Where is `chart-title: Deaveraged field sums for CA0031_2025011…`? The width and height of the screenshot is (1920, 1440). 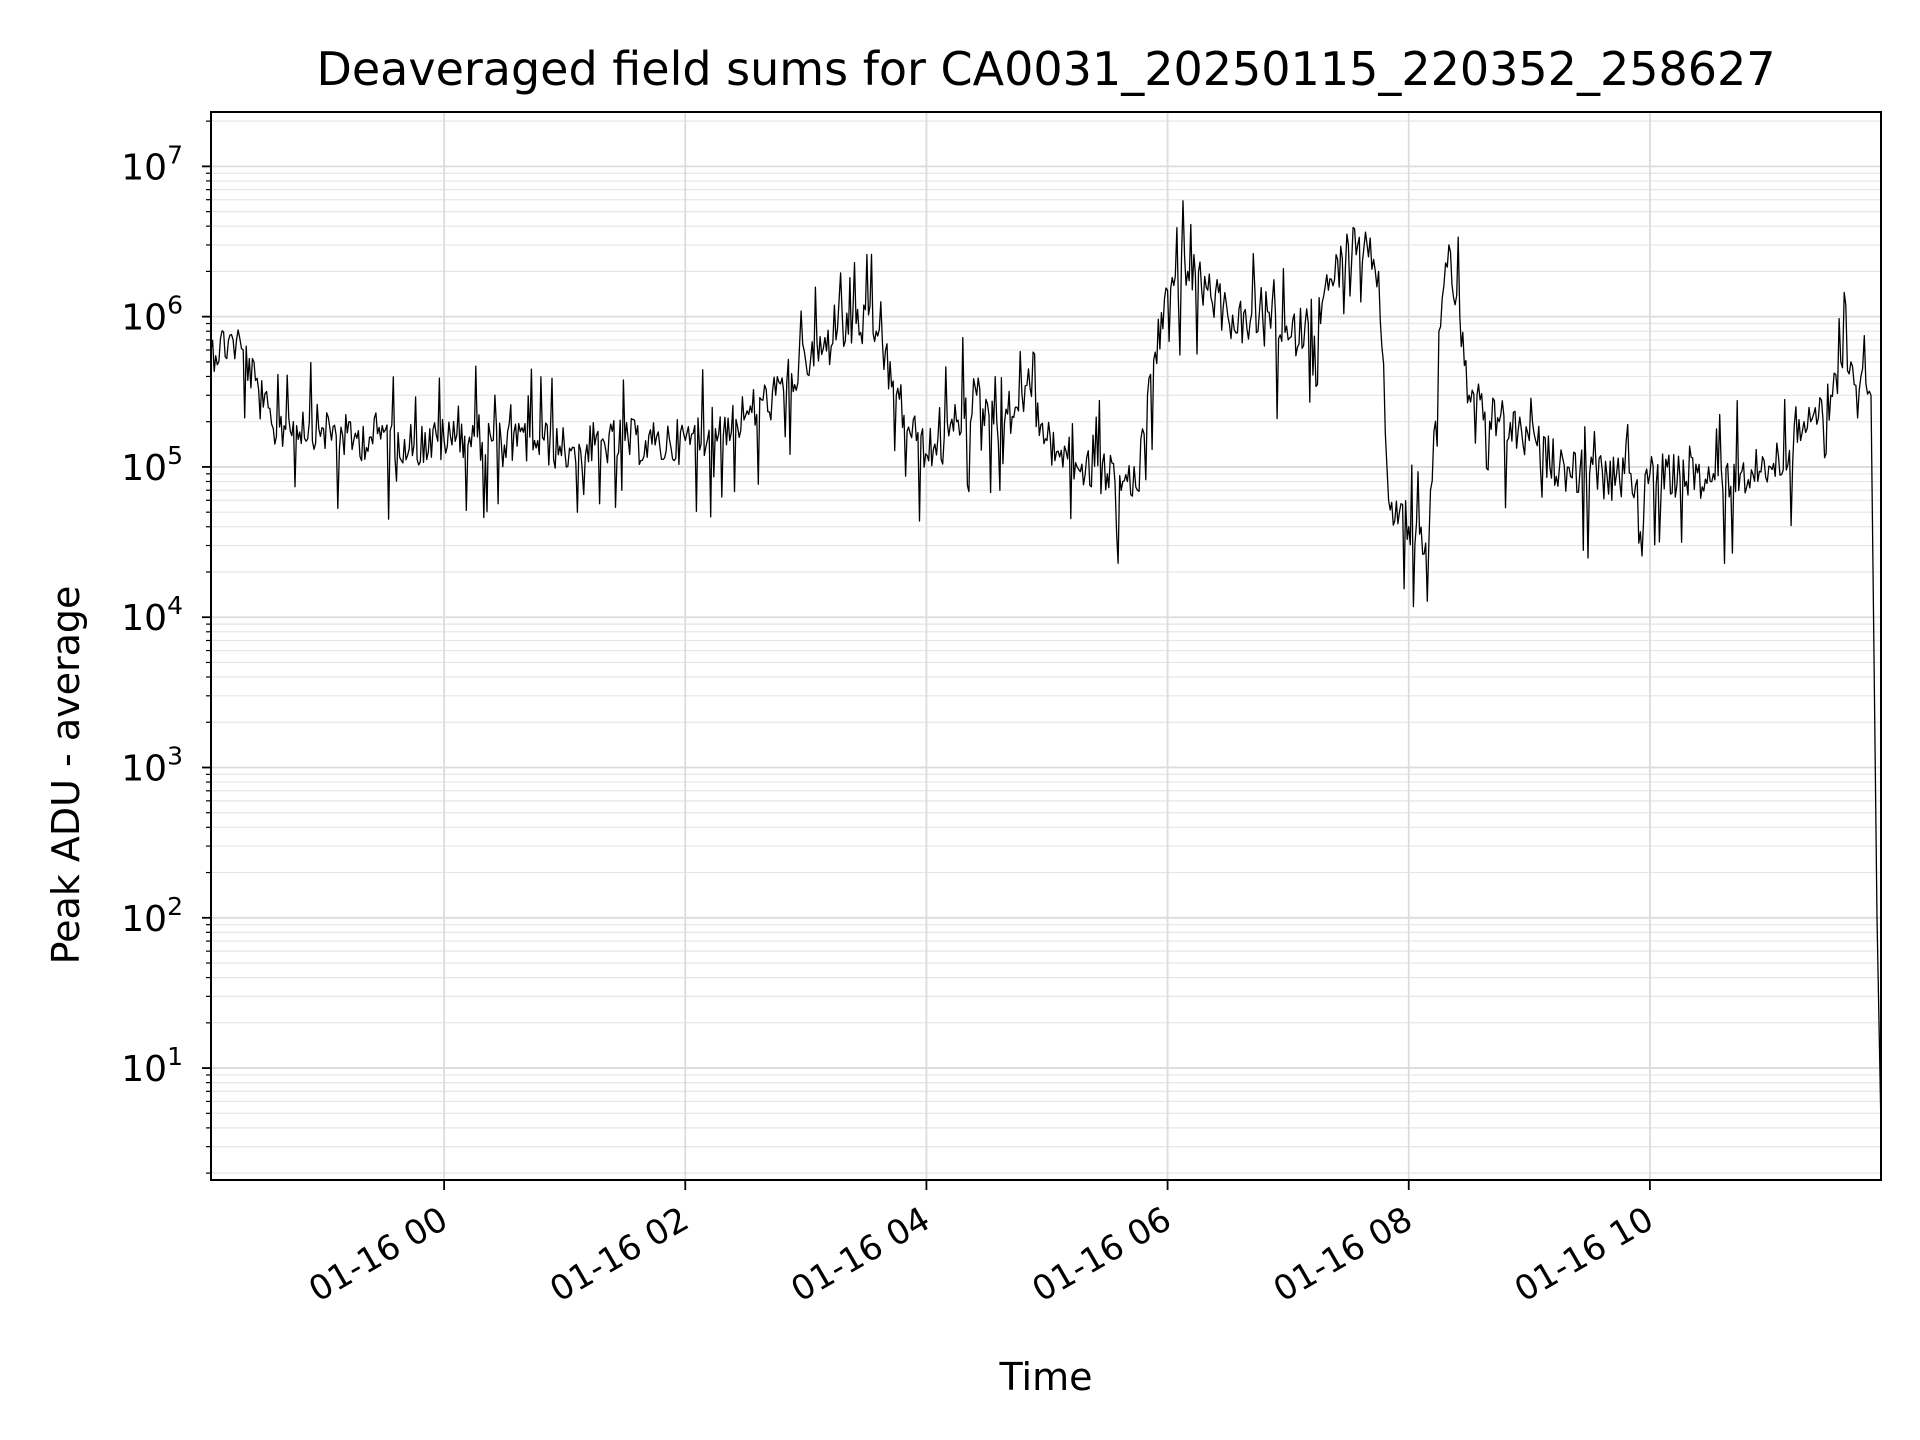 chart-title: Deaveraged field sums for CA0031_2025011… is located at coordinates (1046, 69).